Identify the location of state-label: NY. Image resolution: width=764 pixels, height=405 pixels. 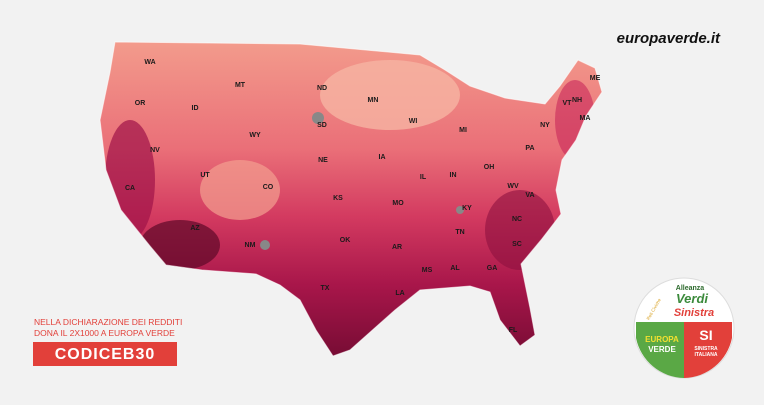
(545, 125).